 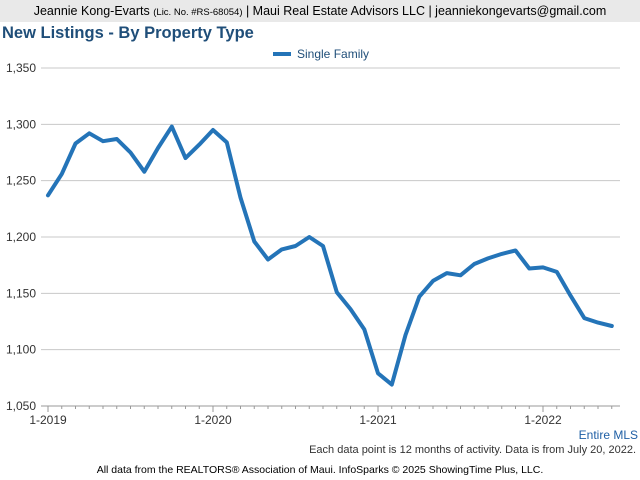 What do you see at coordinates (543, 420) in the screenshot?
I see `x-tick-label: 1-2022` at bounding box center [543, 420].